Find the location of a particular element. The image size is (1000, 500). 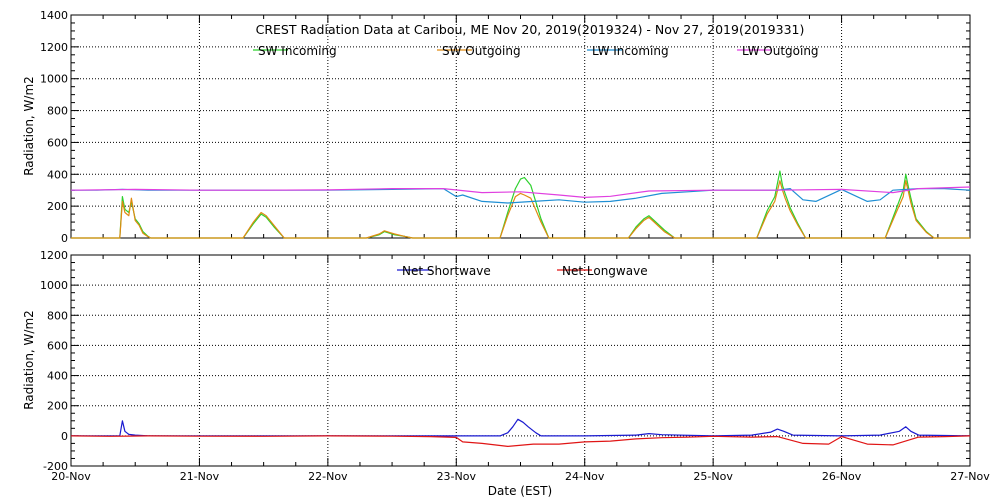

x-tick-label: 21-Nov is located at coordinates (200, 476).